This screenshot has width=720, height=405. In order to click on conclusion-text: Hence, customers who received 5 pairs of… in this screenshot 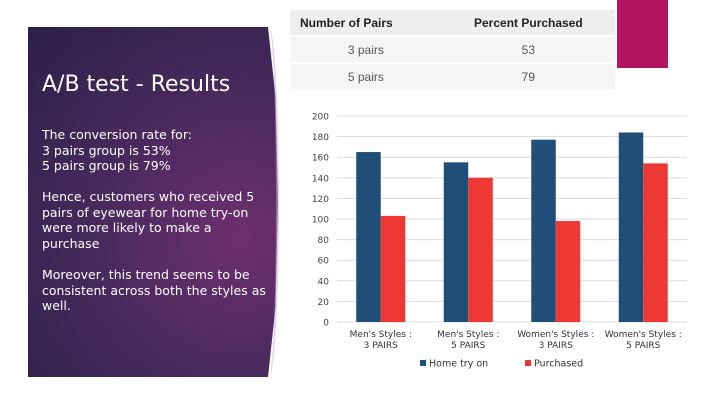, I will do `click(148, 220)`.